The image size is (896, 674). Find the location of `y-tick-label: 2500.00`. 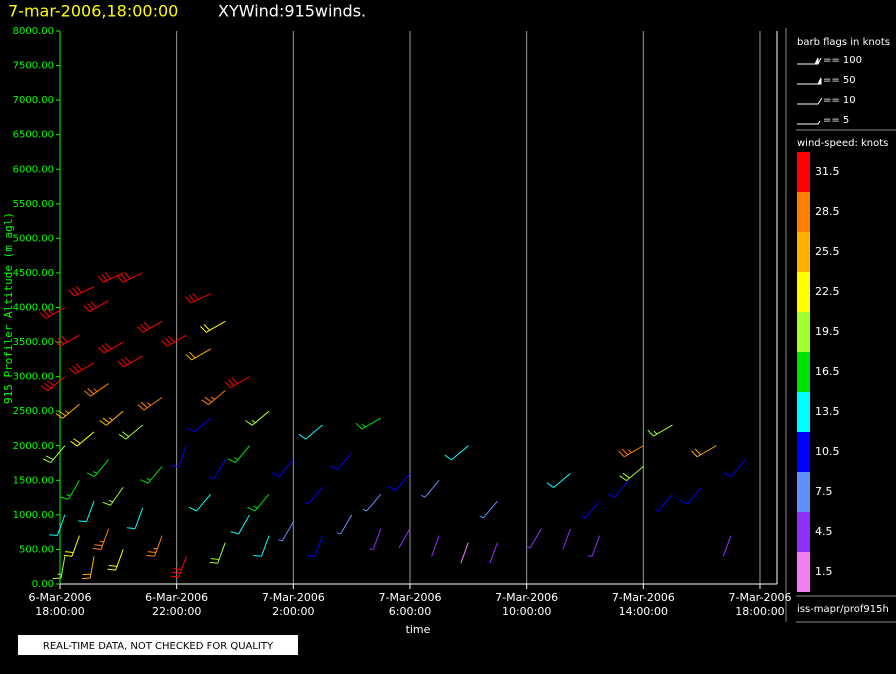

y-tick-label: 2500.00 is located at coordinates (33, 411).